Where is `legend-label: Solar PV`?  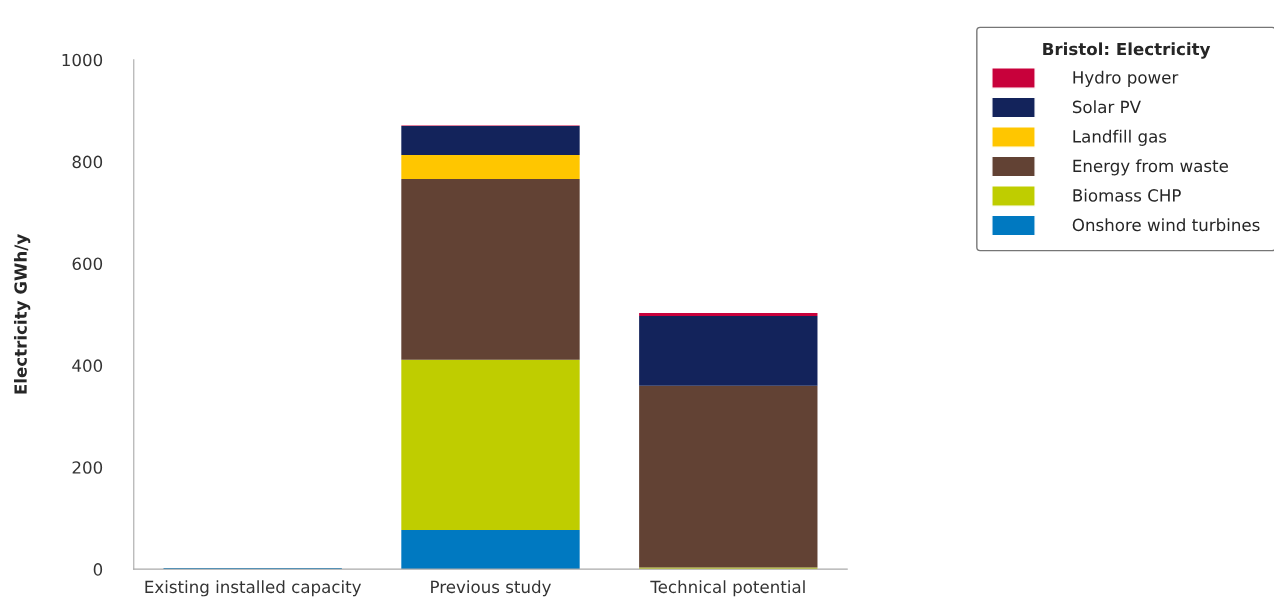 legend-label: Solar PV is located at coordinates (1106, 107).